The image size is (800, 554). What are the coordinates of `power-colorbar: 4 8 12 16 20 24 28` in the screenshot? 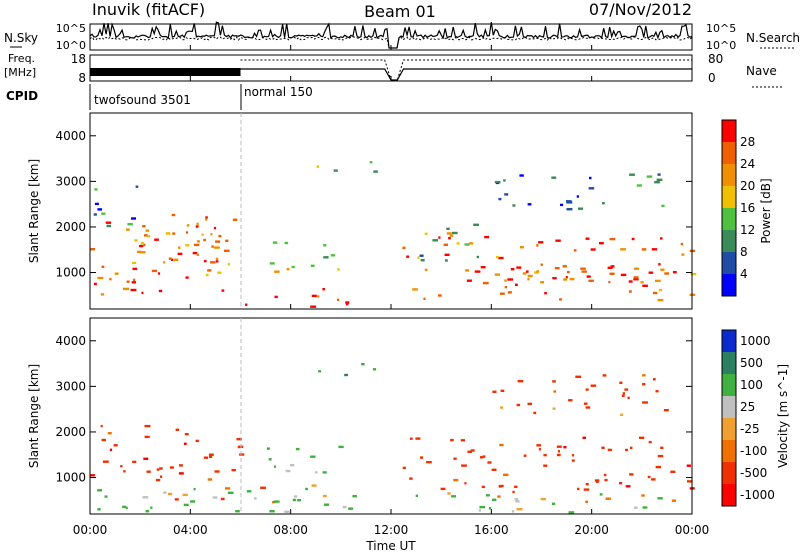 It's located at (738, 208).